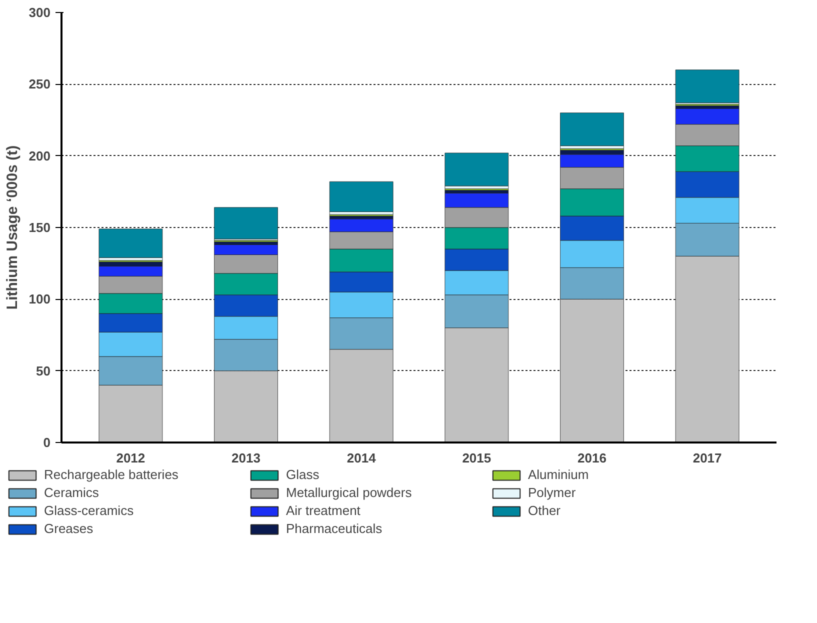  What do you see at coordinates (43, 370) in the screenshot?
I see `y-tick-label: 50` at bounding box center [43, 370].